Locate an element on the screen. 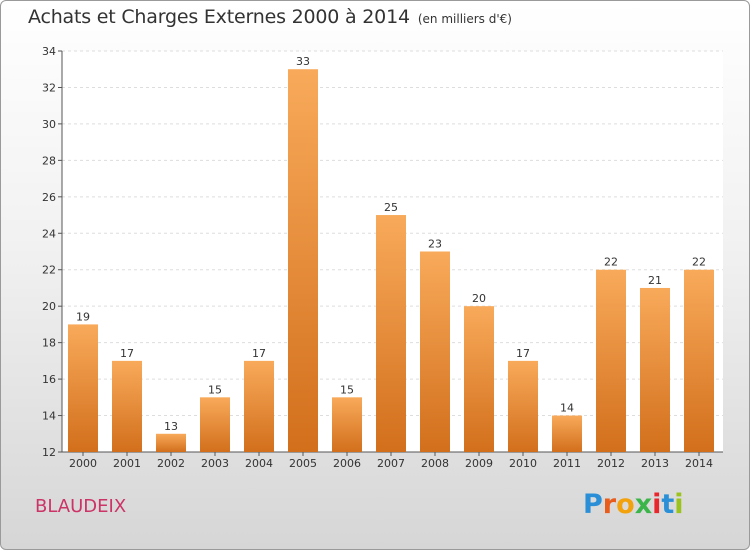 The width and height of the screenshot is (750, 550). commune-name: BLAUDEIX is located at coordinates (81, 506).